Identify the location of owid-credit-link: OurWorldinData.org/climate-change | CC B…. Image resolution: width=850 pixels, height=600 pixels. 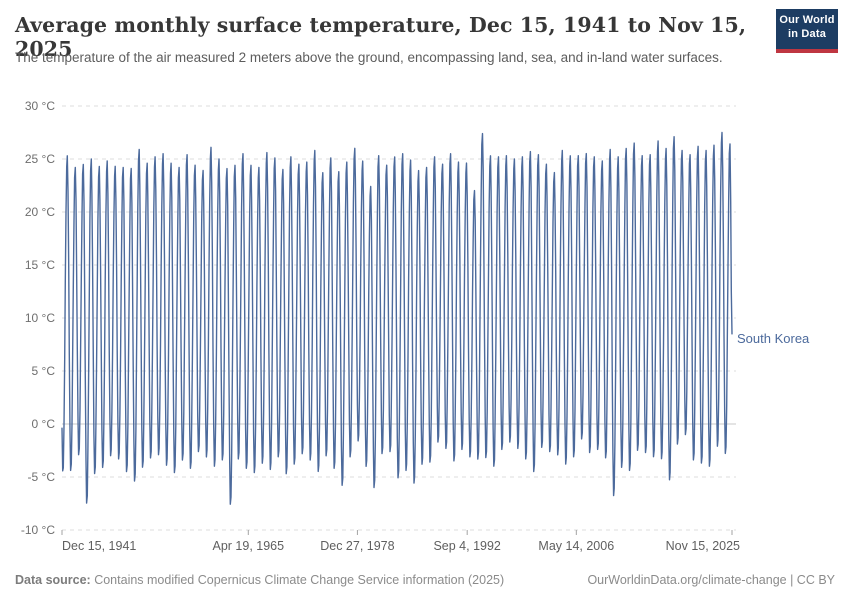
(711, 580).